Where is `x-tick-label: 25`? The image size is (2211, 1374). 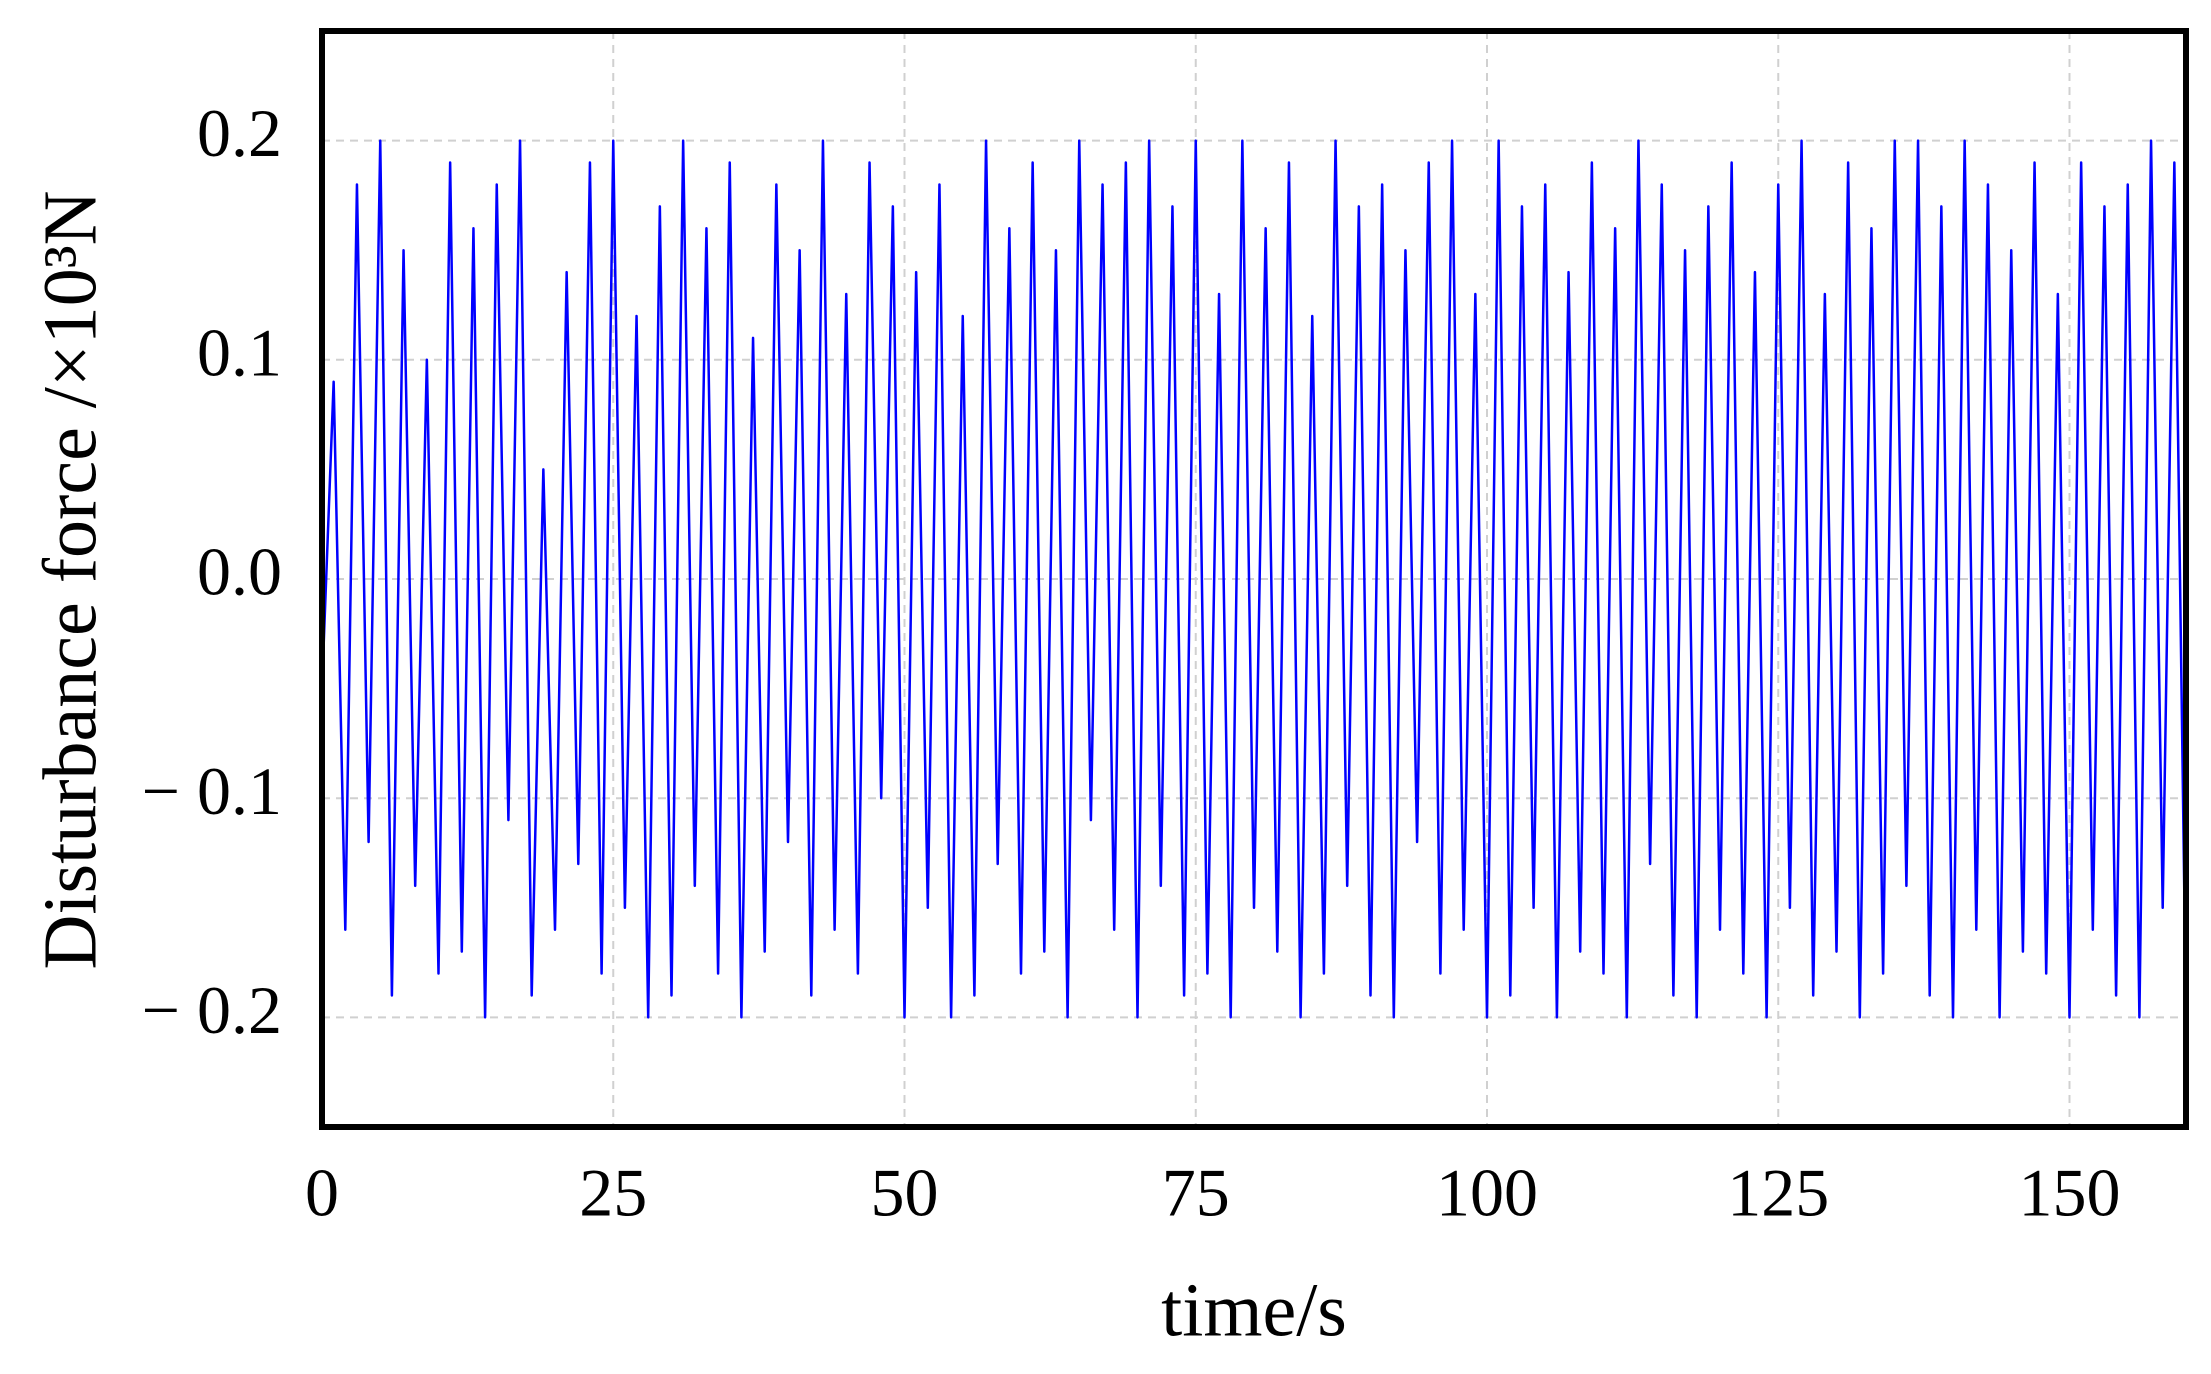
x-tick-label: 25 is located at coordinates (613, 1193).